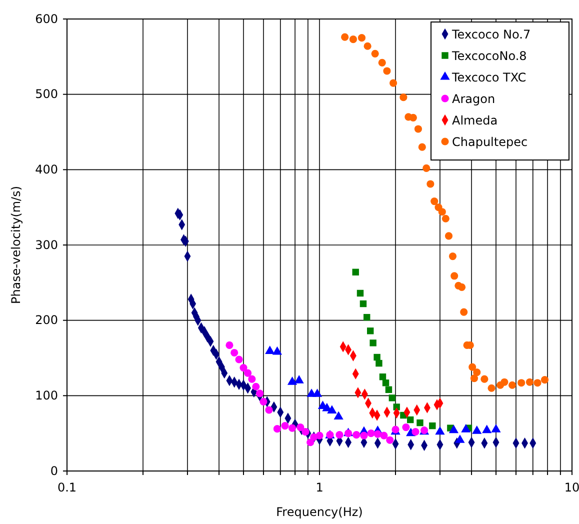 Image resolution: width=579 pixels, height=524 pixels. Describe the element at coordinates (490, 142) in the screenshot. I see `legend-label: Chapultepec` at that location.